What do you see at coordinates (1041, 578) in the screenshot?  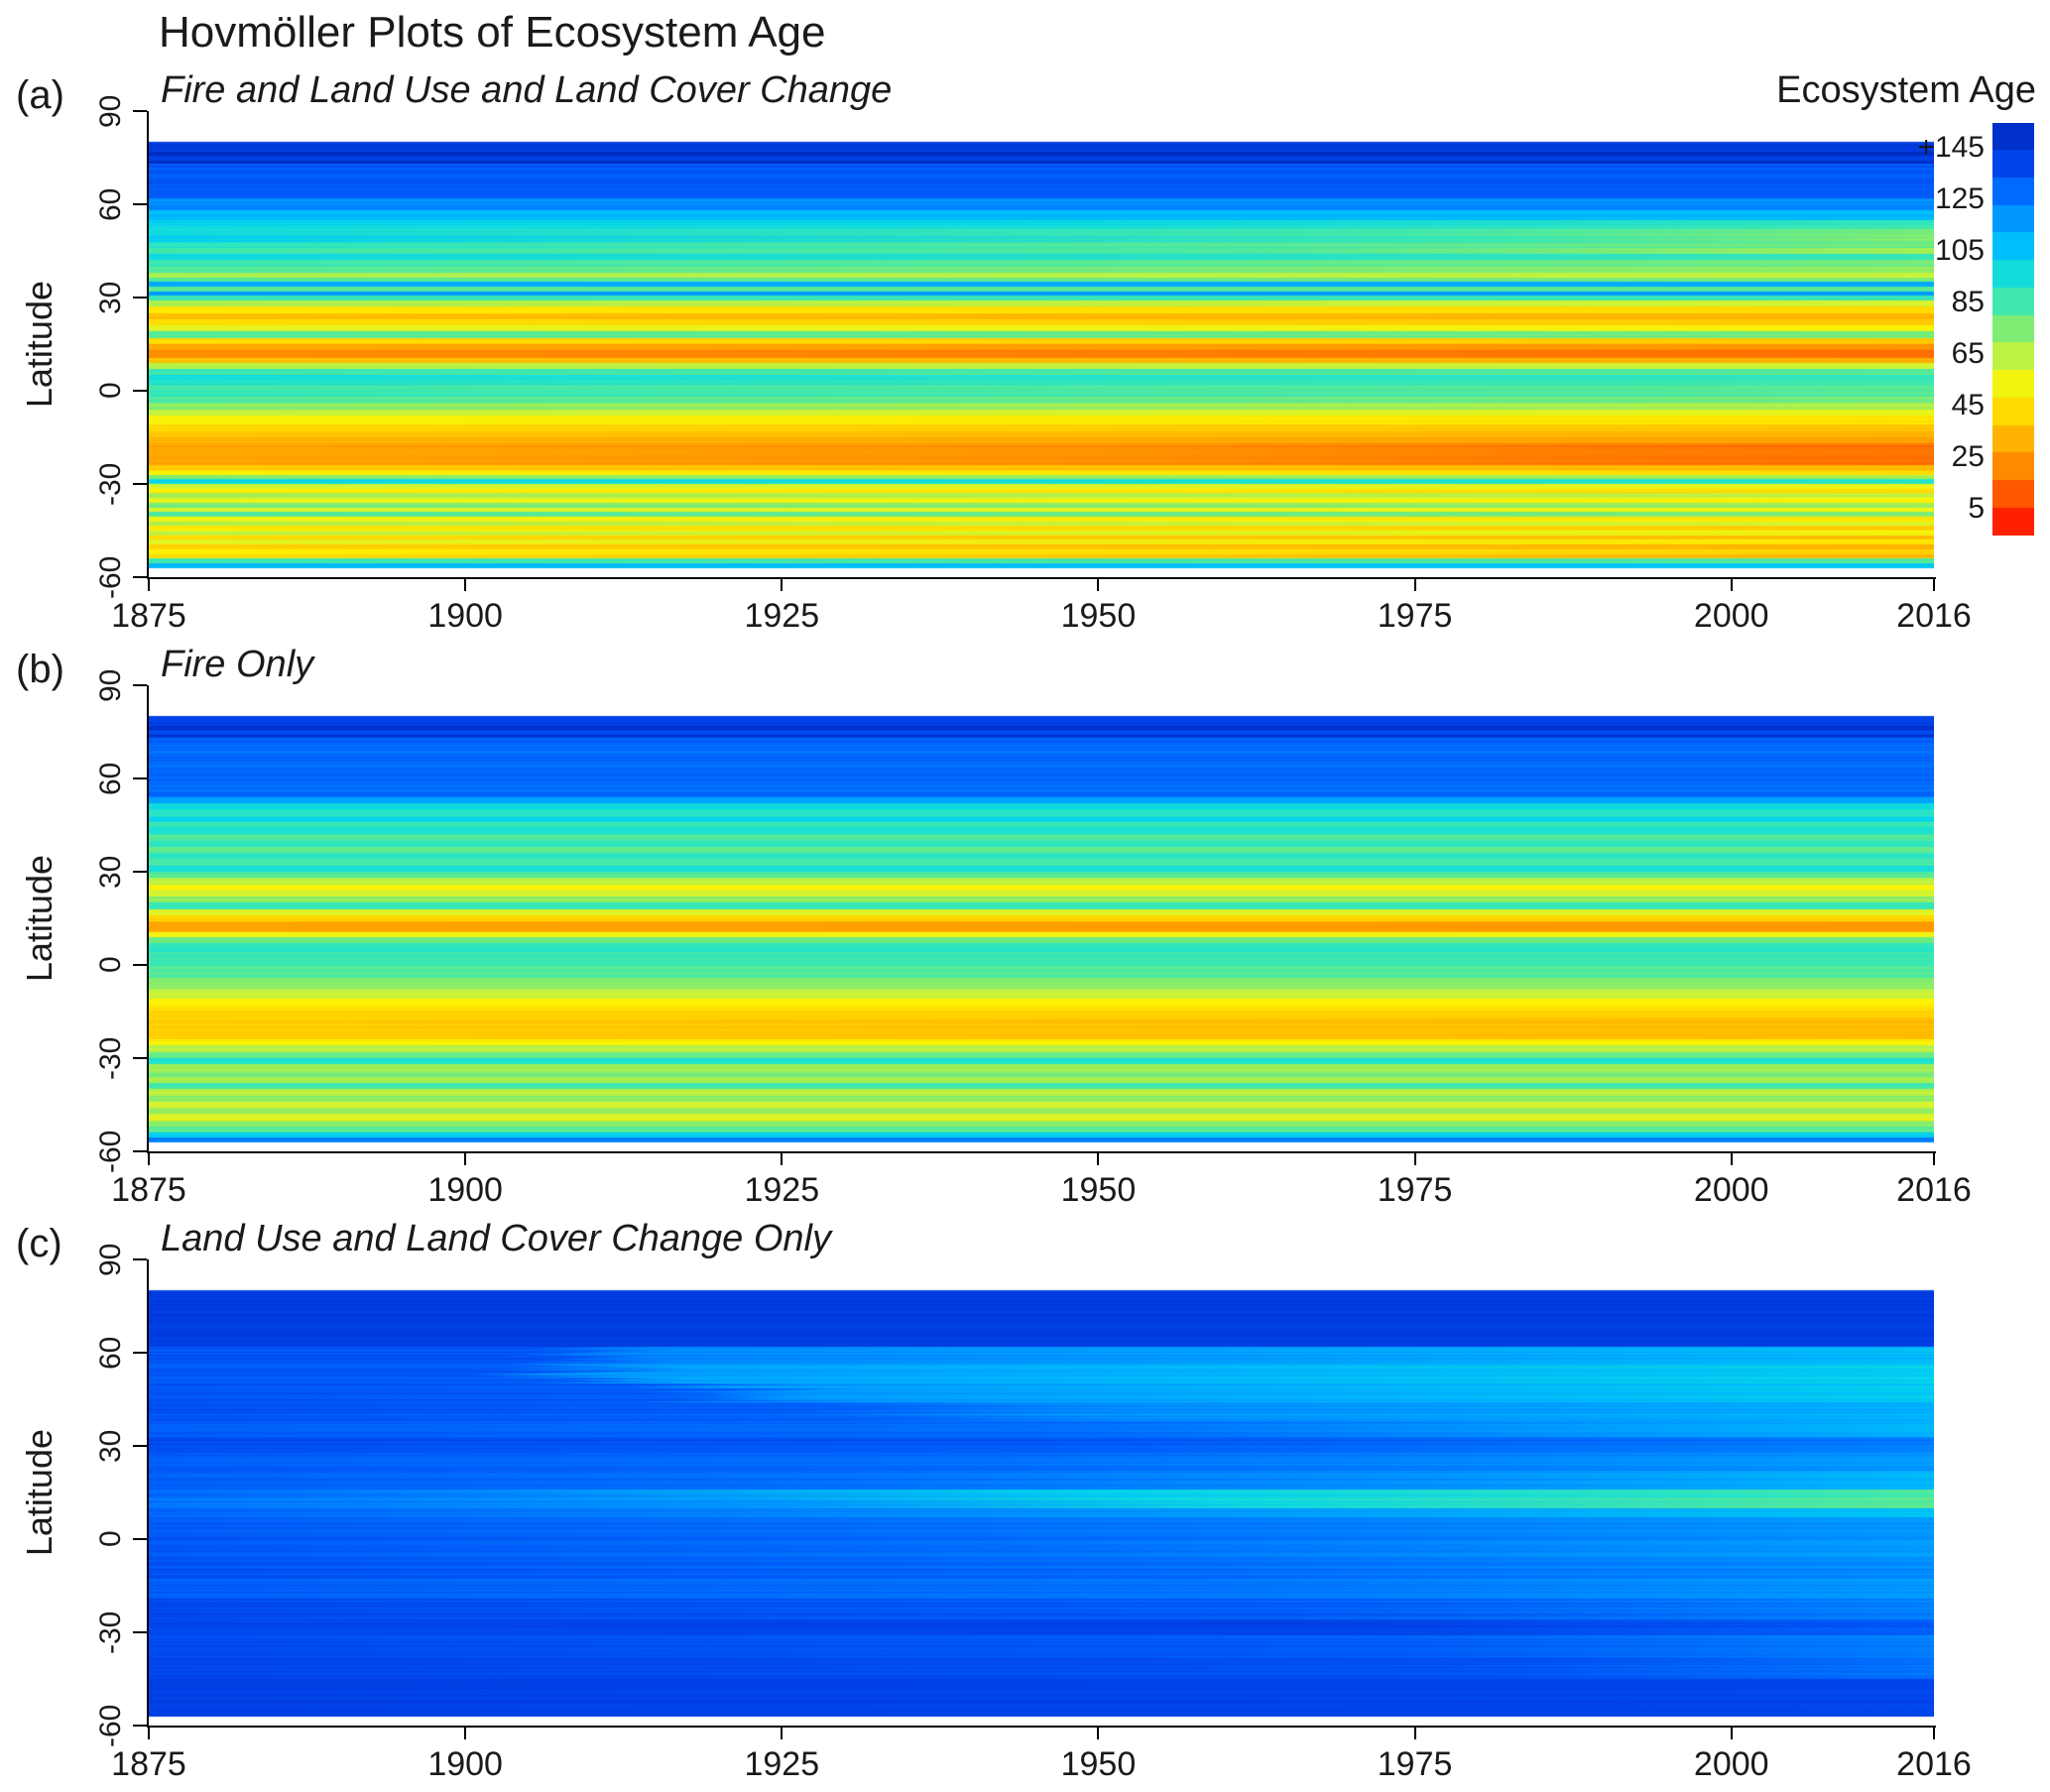 I see `panel-a-x-axis-line` at bounding box center [1041, 578].